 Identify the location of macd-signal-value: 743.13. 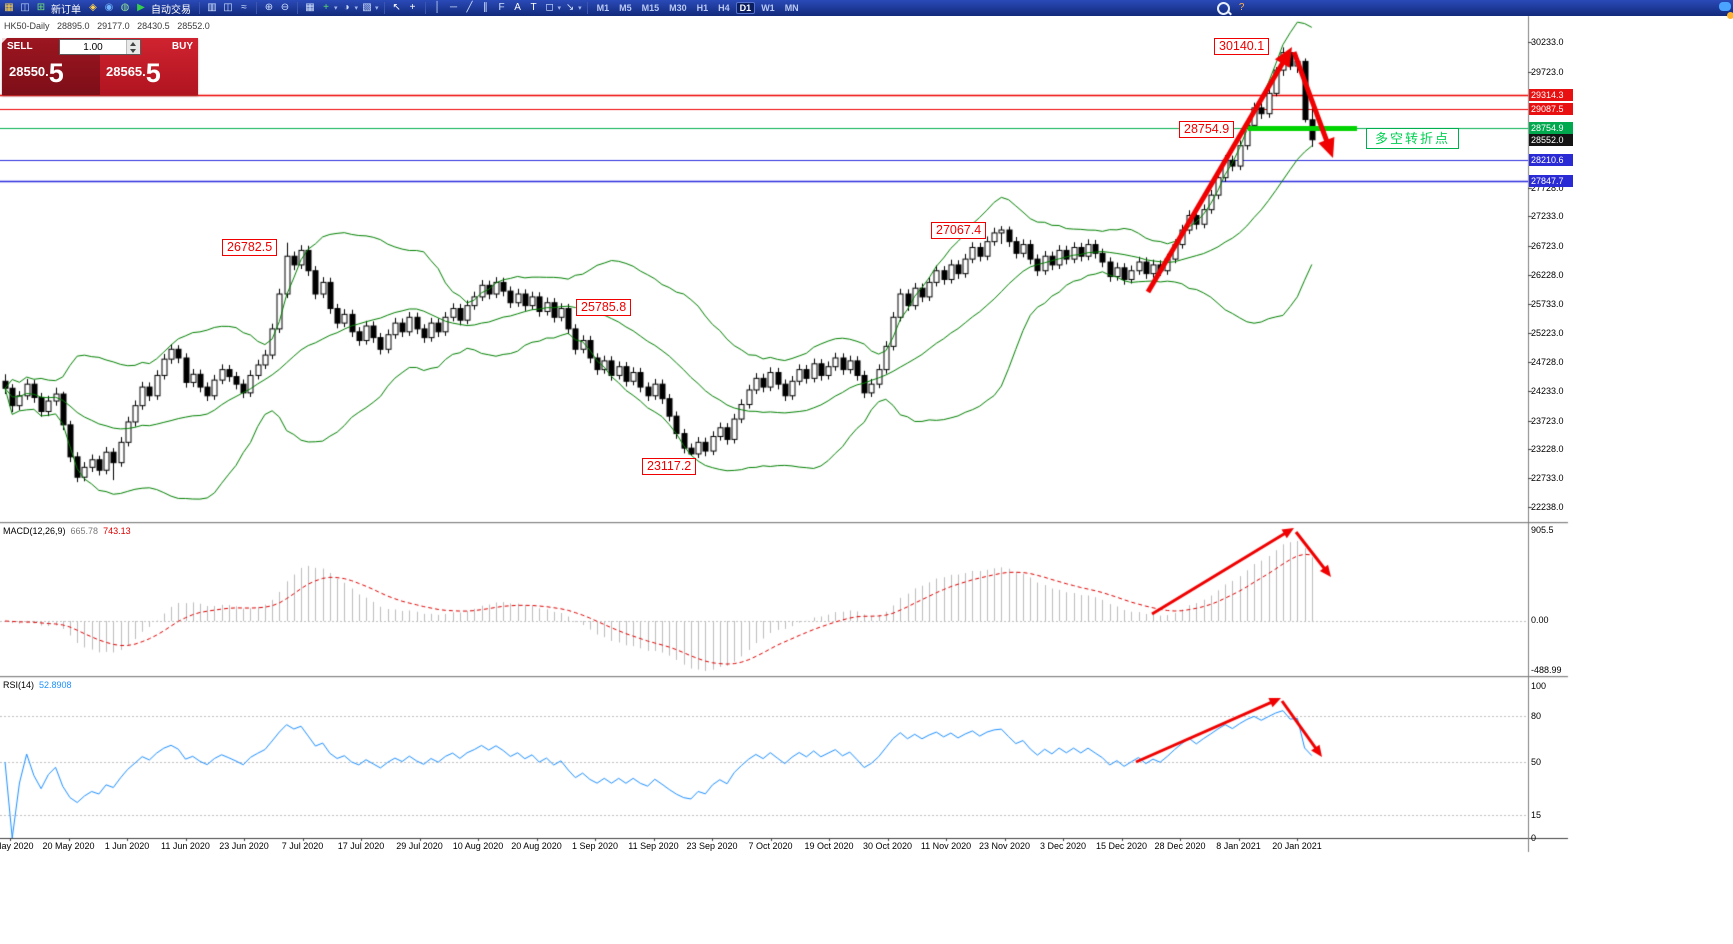
(117, 531).